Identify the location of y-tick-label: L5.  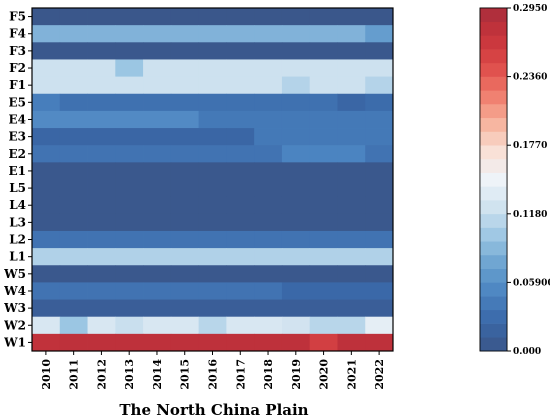
(17, 188).